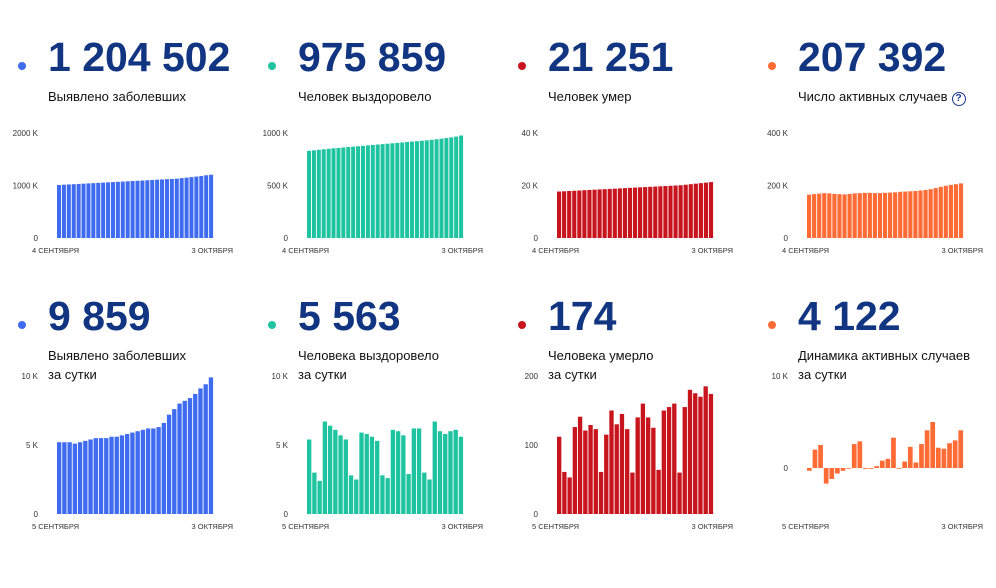 The height and width of the screenshot is (588, 996). What do you see at coordinates (139, 57) in the screenshot?
I see `stat-value: 1 204 502` at bounding box center [139, 57].